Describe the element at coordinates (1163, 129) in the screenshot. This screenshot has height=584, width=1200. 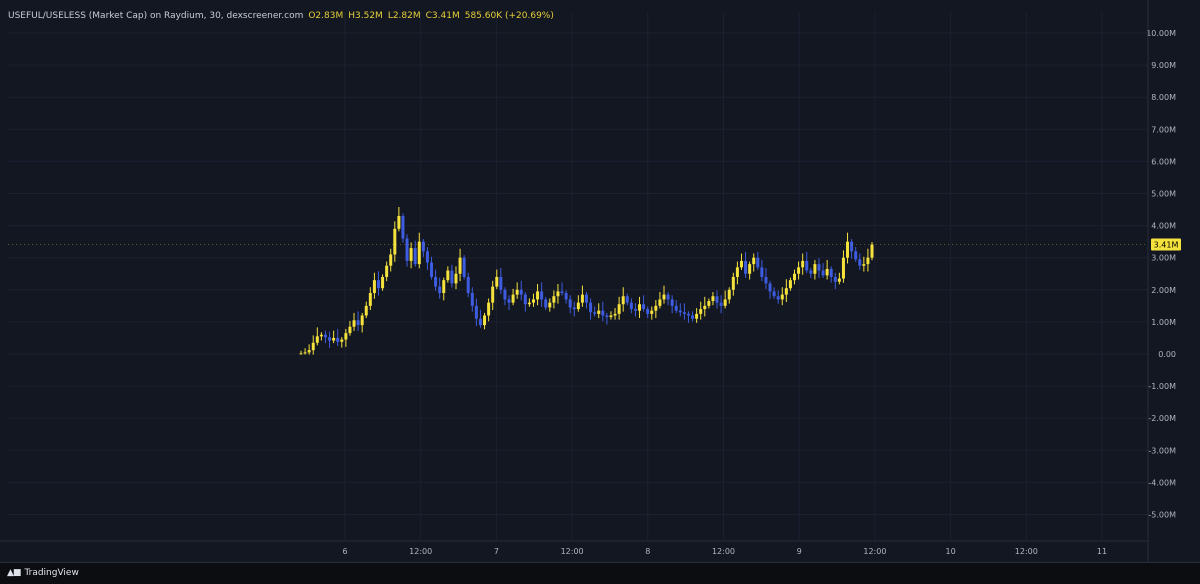
I see `price-tick-label: 7.00M` at that location.